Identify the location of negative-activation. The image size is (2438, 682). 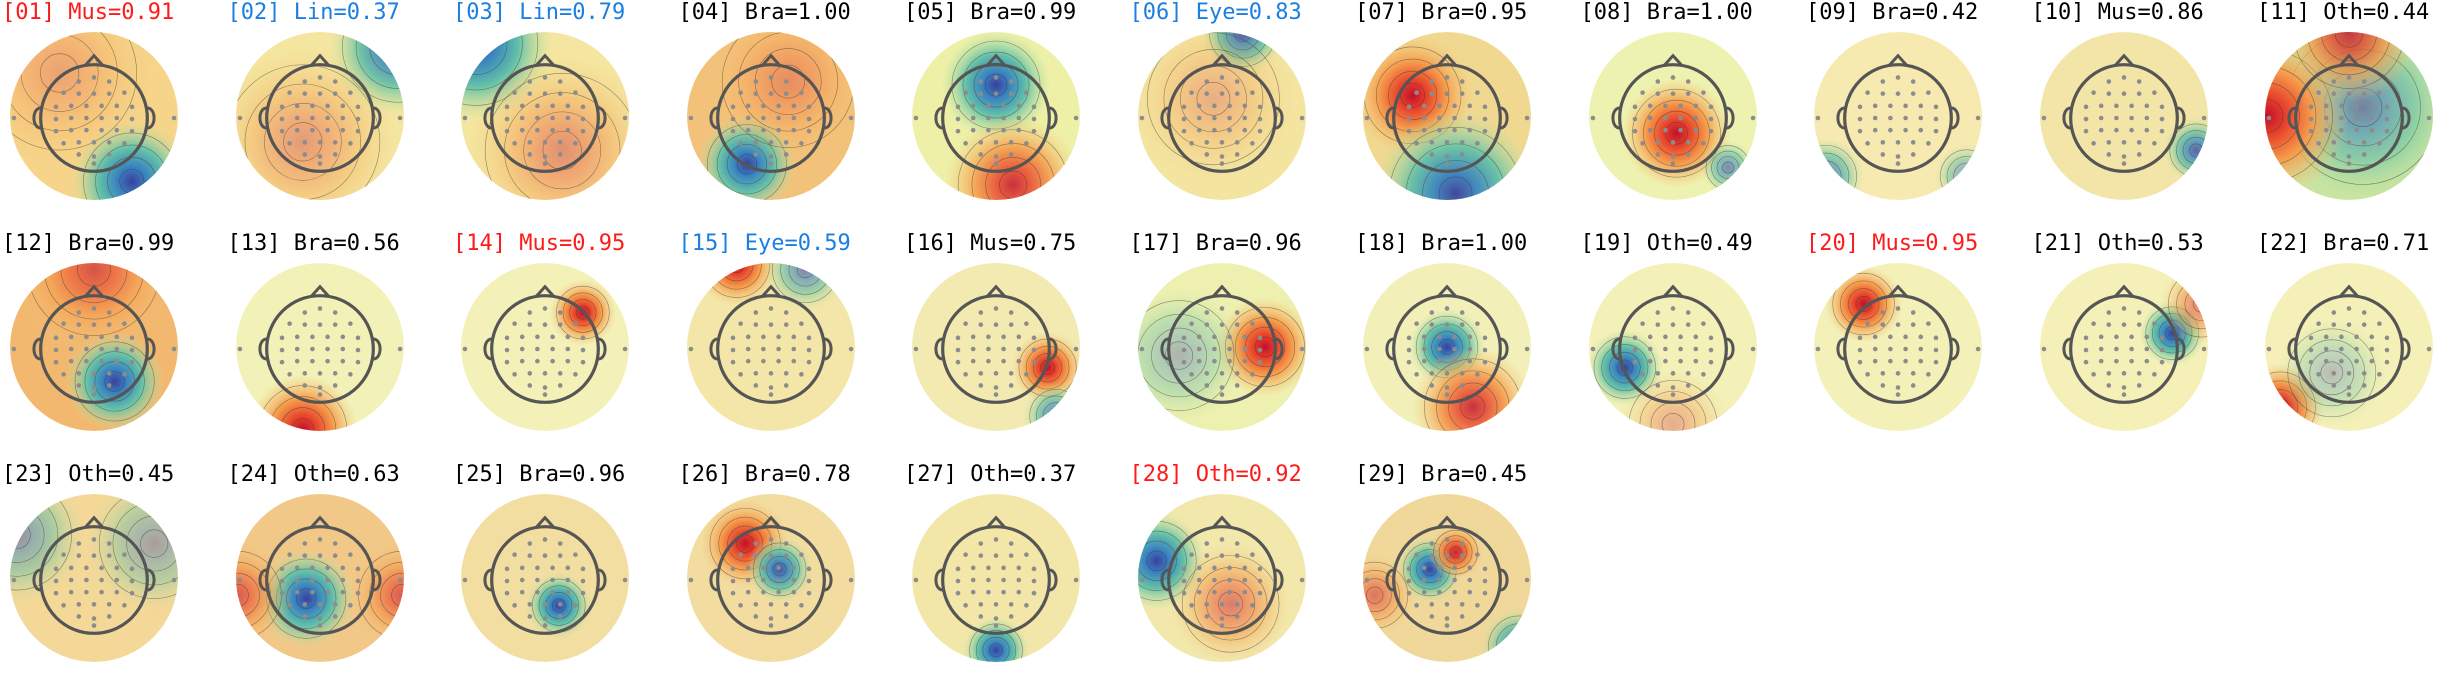
(996, 639).